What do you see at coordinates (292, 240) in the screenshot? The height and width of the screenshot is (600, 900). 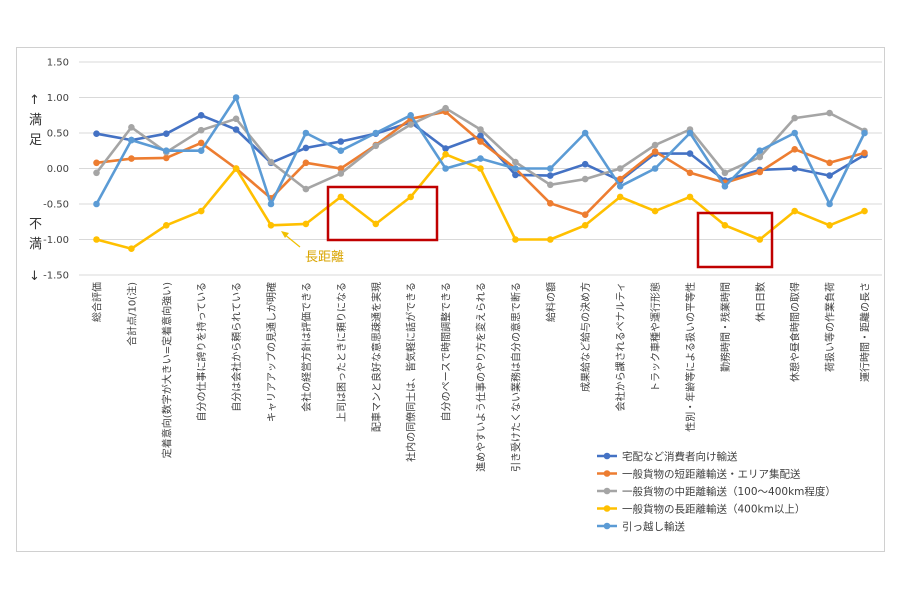 I see `annotation-leader-line` at bounding box center [292, 240].